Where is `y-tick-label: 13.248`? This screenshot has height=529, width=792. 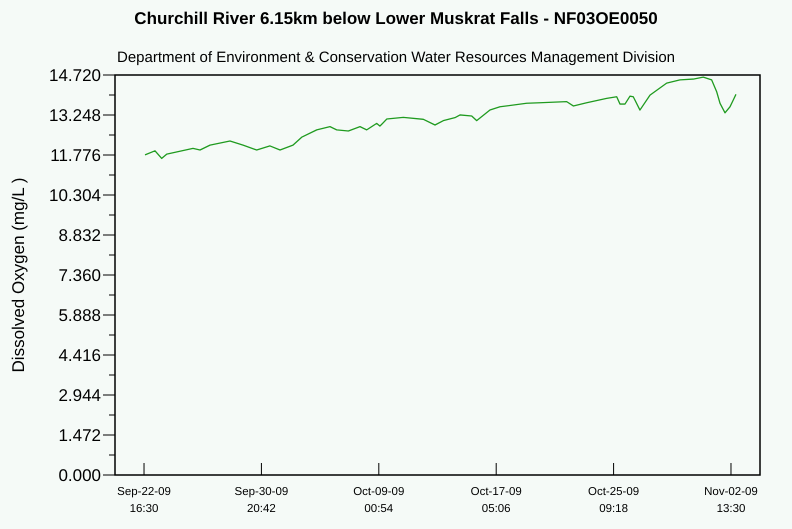
y-tick-label: 13.248 is located at coordinates (75, 115).